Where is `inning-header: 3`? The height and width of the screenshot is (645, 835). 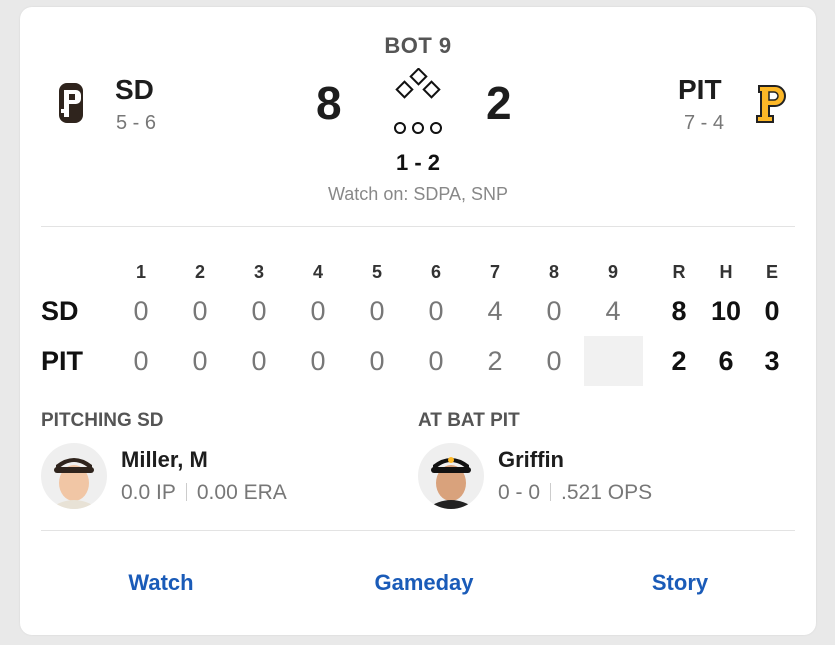
inning-header: 3 is located at coordinates (258, 272).